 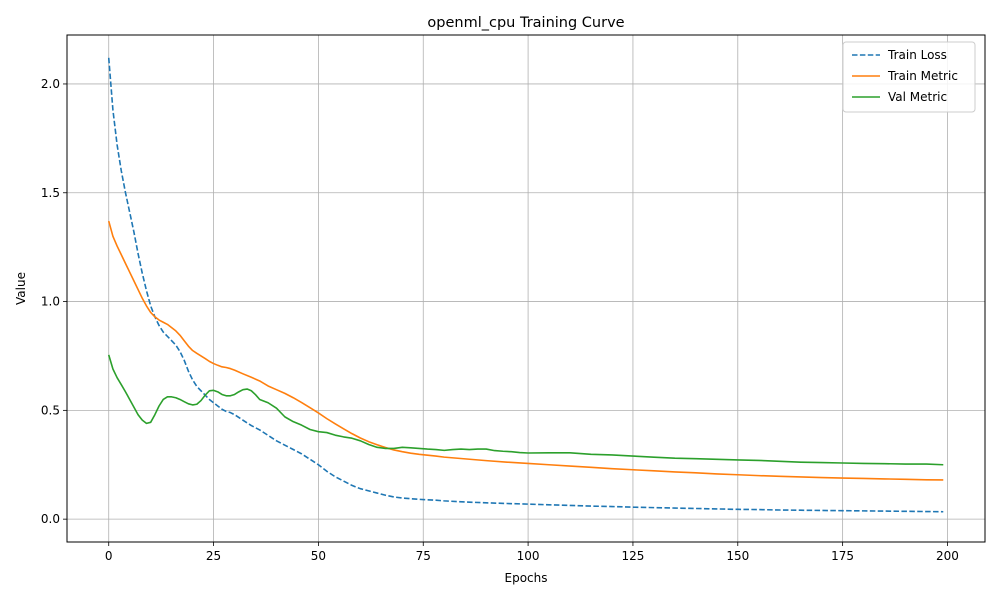 I want to click on y-tick-label: 0.0, so click(x=50, y=519).